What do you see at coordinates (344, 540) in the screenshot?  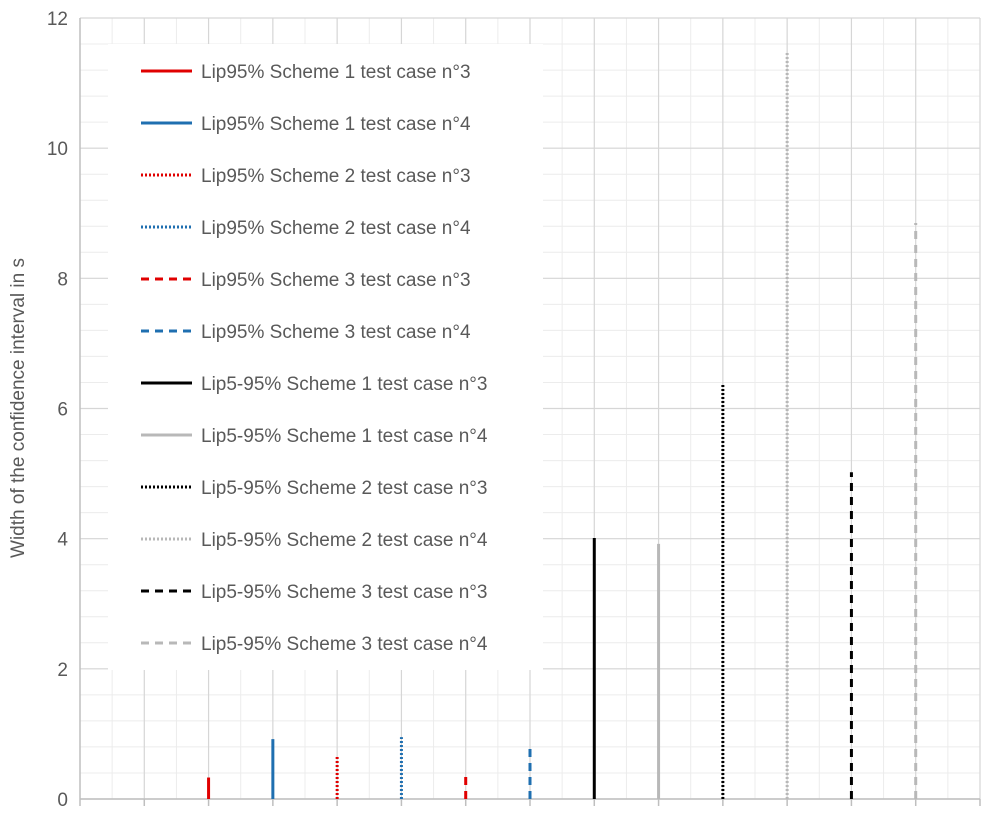 I see `legend-entry: Lip5-95% Scheme 2 test case n°4` at bounding box center [344, 540].